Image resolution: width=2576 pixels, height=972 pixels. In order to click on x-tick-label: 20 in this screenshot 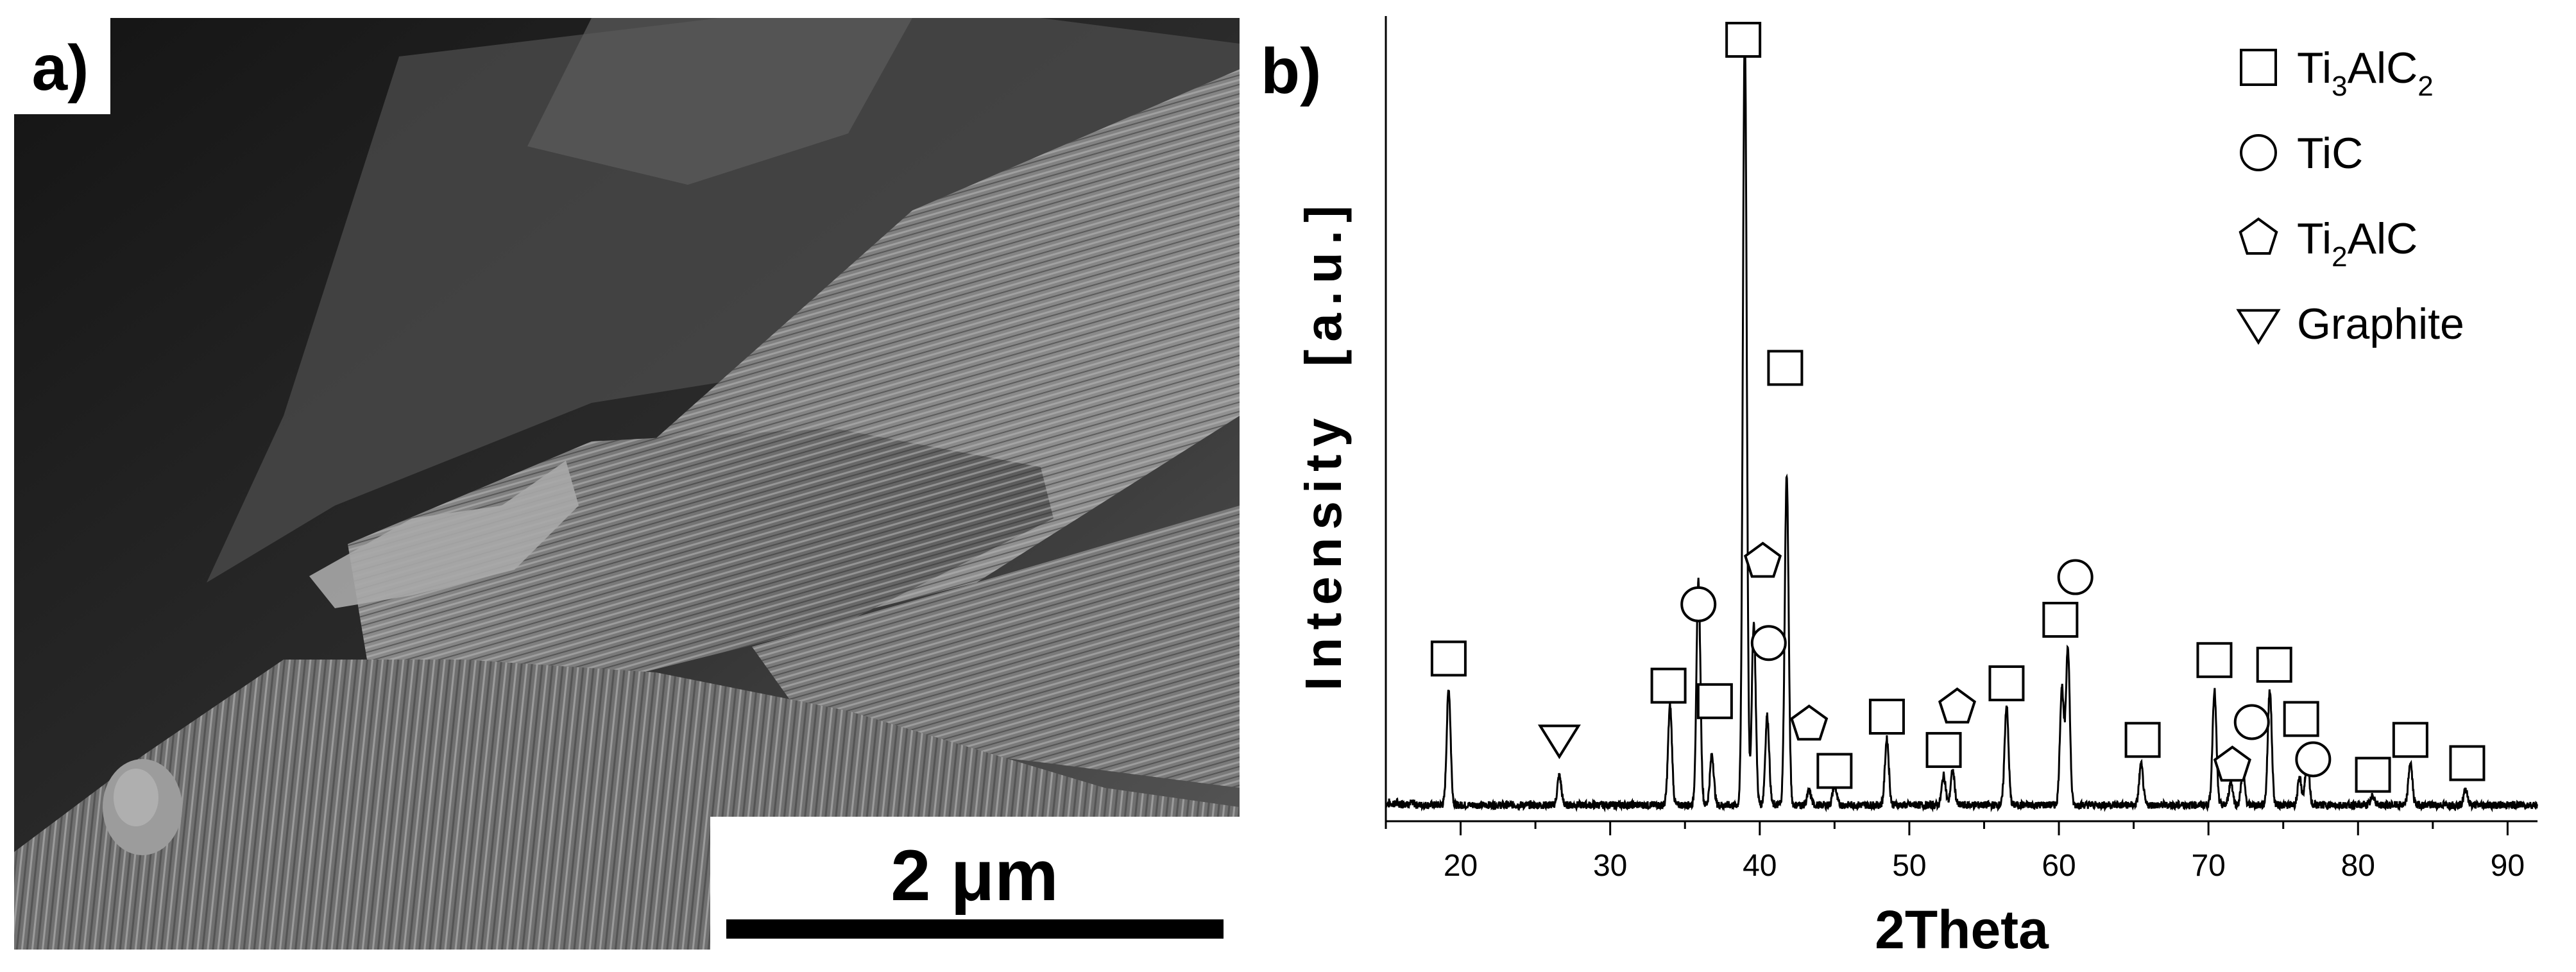, I will do `click(1461, 866)`.